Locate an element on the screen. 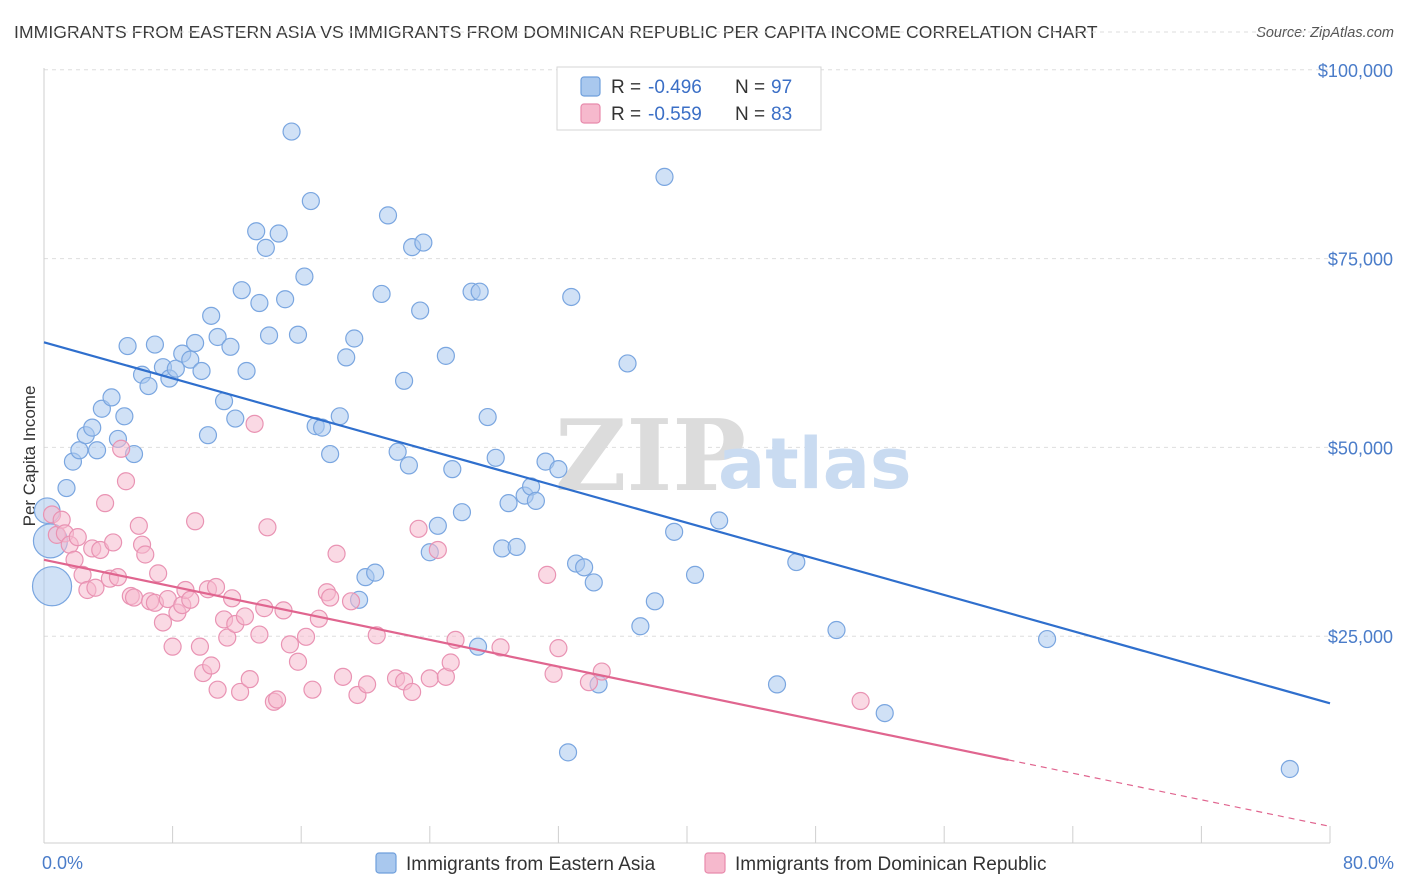  y-tick-label: $50,000 is located at coordinates (1360, 448).